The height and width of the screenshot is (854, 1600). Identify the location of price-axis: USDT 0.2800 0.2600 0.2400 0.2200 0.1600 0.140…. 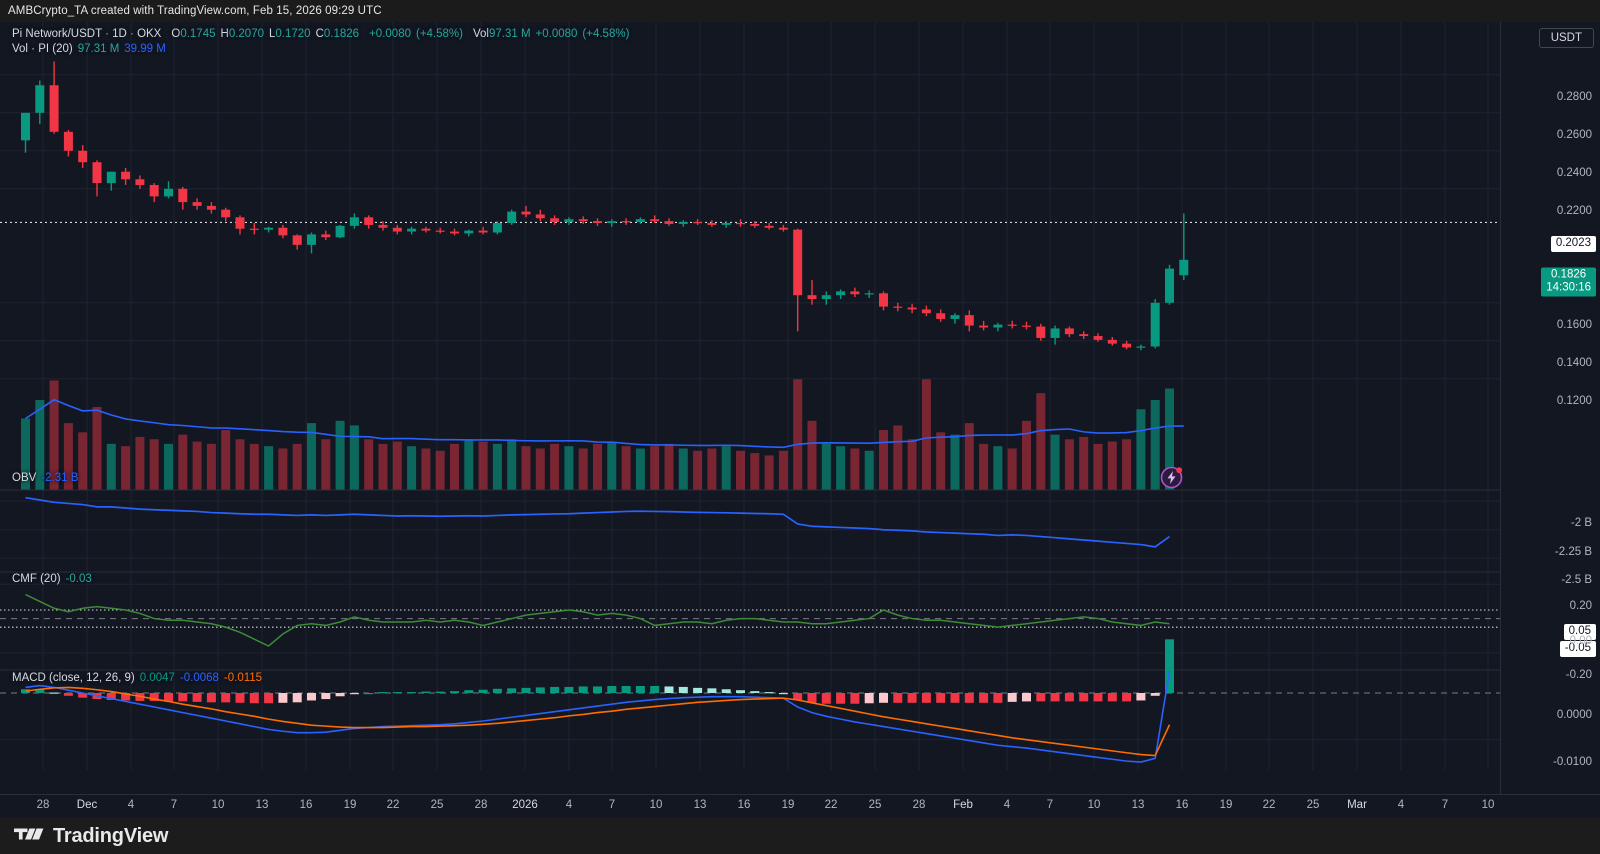
(1550, 408).